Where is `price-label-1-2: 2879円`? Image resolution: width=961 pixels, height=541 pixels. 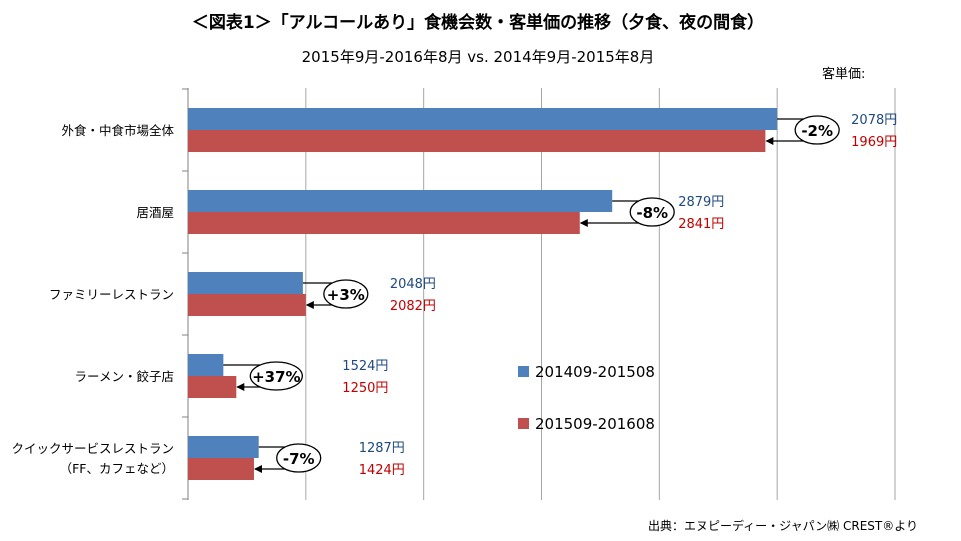
price-label-1-2: 2879円 is located at coordinates (701, 202).